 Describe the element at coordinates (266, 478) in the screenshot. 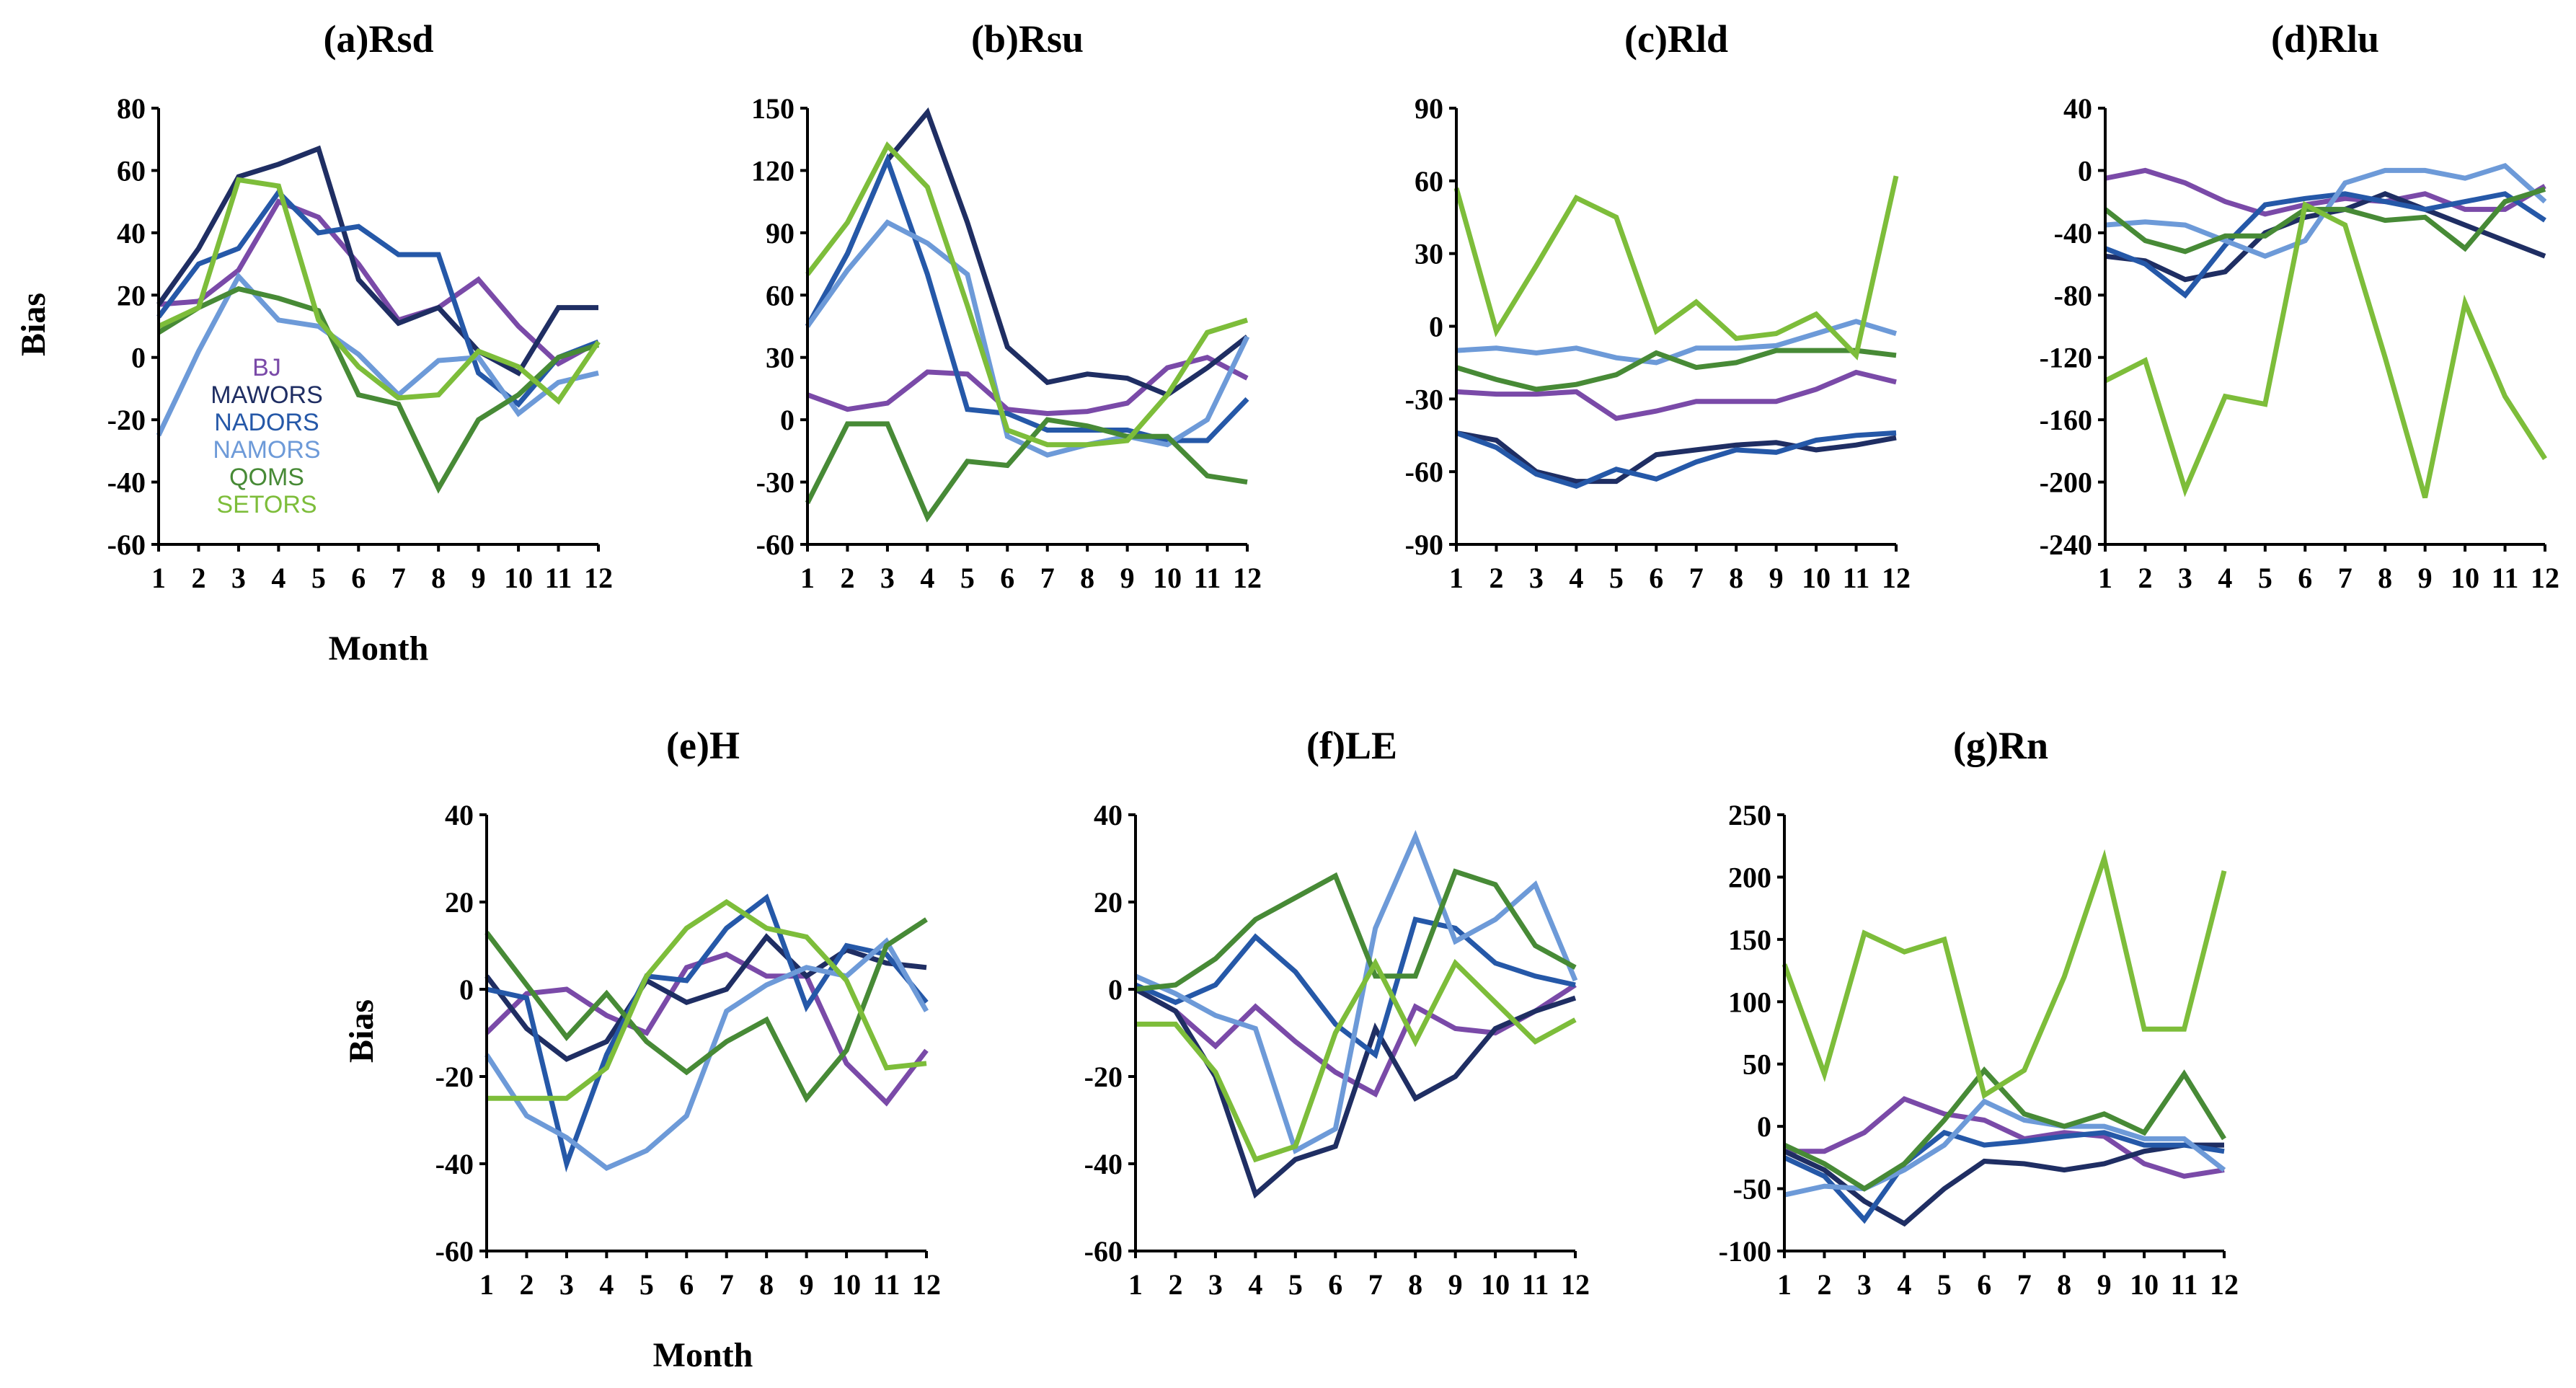

I see `legend-label-qoms: QOMS` at that location.